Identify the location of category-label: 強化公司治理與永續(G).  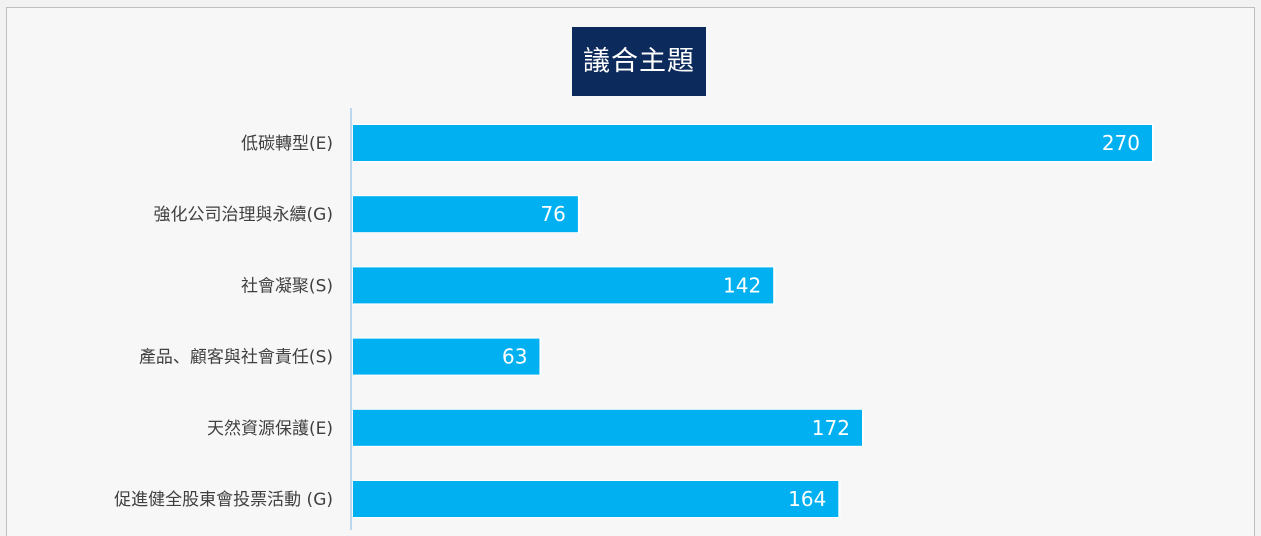
(243, 215).